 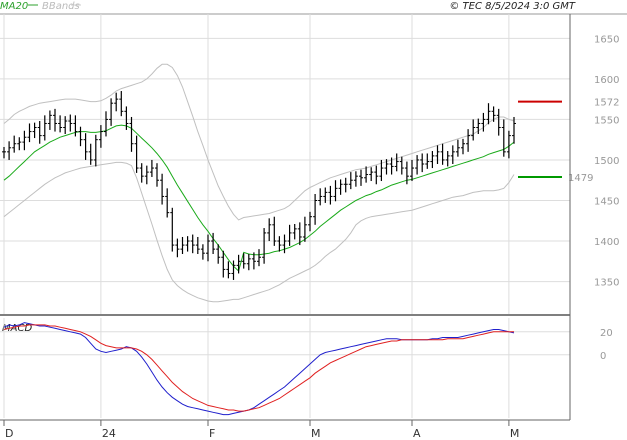 I want to click on resistance-label: 1572, so click(x=606, y=103).